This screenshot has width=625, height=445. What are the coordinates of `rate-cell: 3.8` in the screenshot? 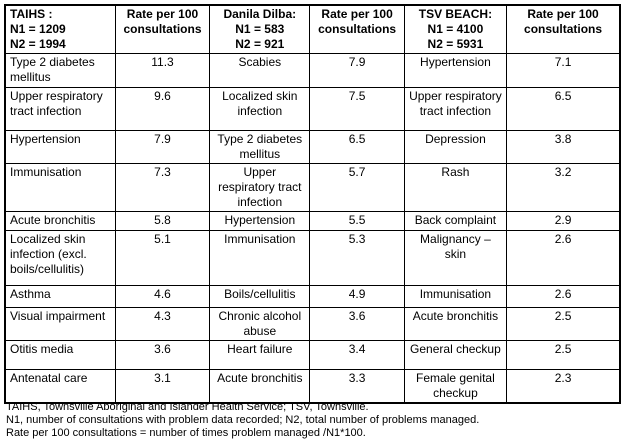 It's located at (563, 147).